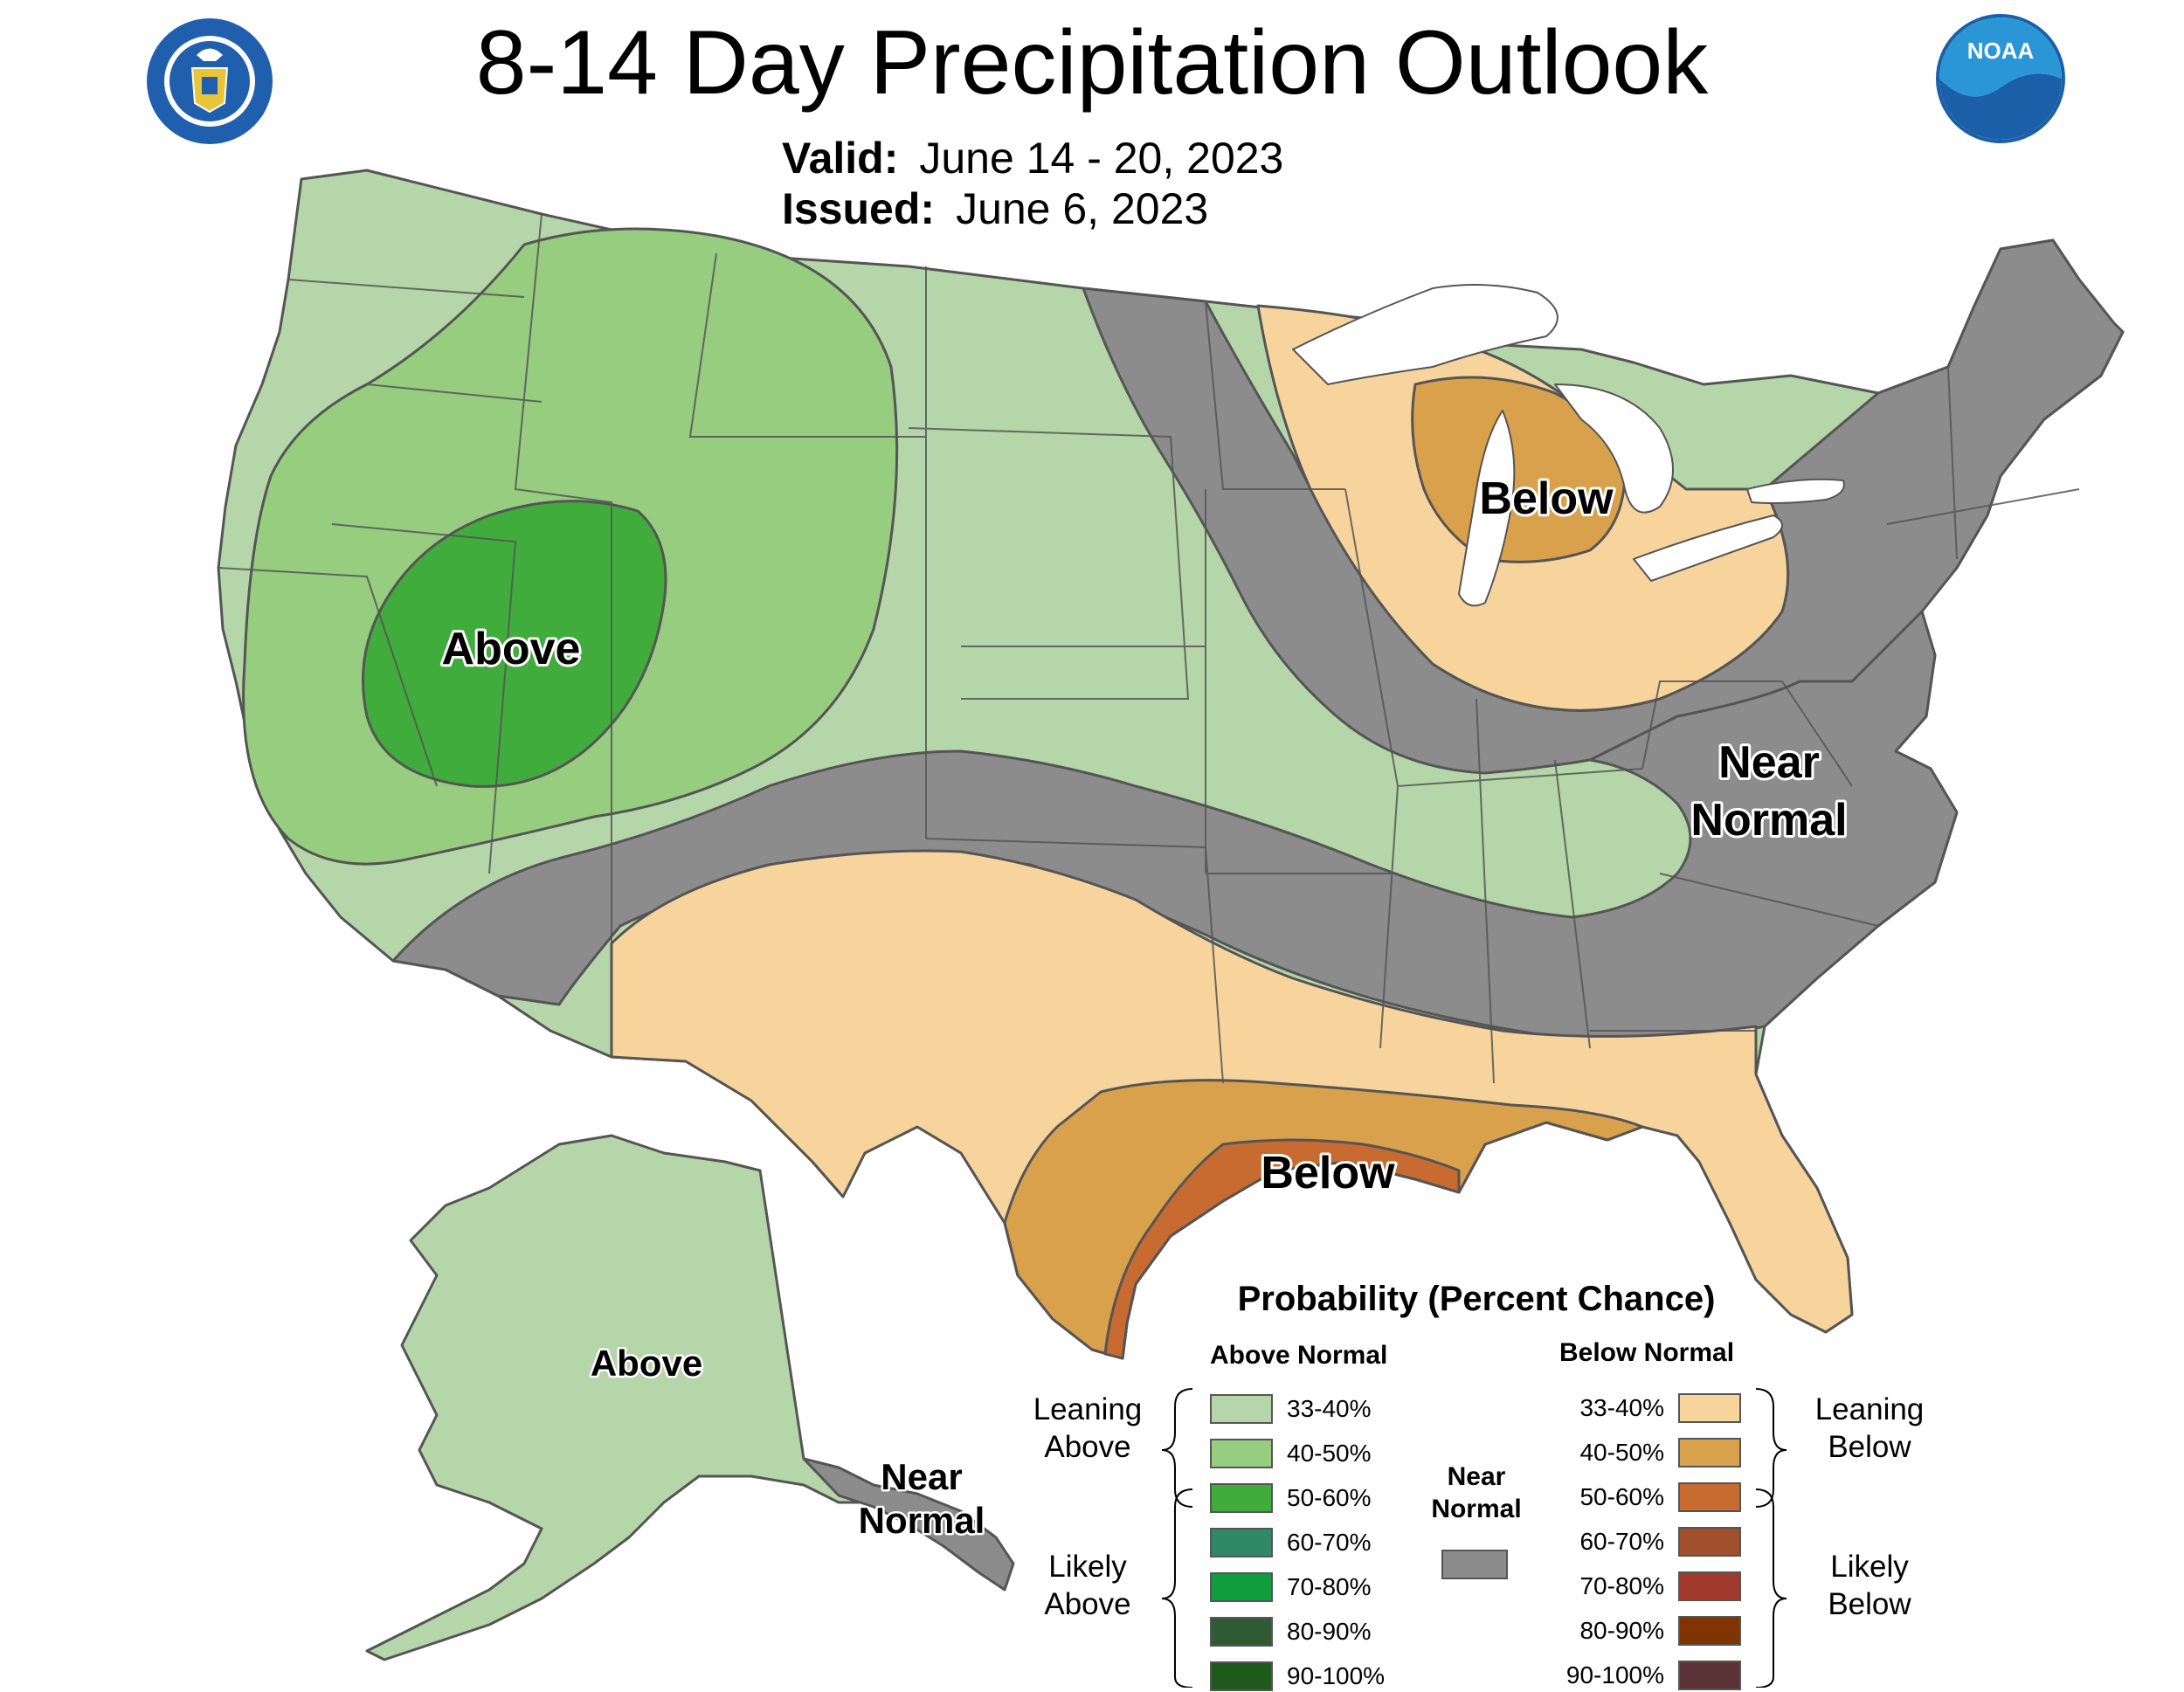 The width and height of the screenshot is (2184, 1692). I want to click on michigan-below-40-50-region, so click(1519, 470).